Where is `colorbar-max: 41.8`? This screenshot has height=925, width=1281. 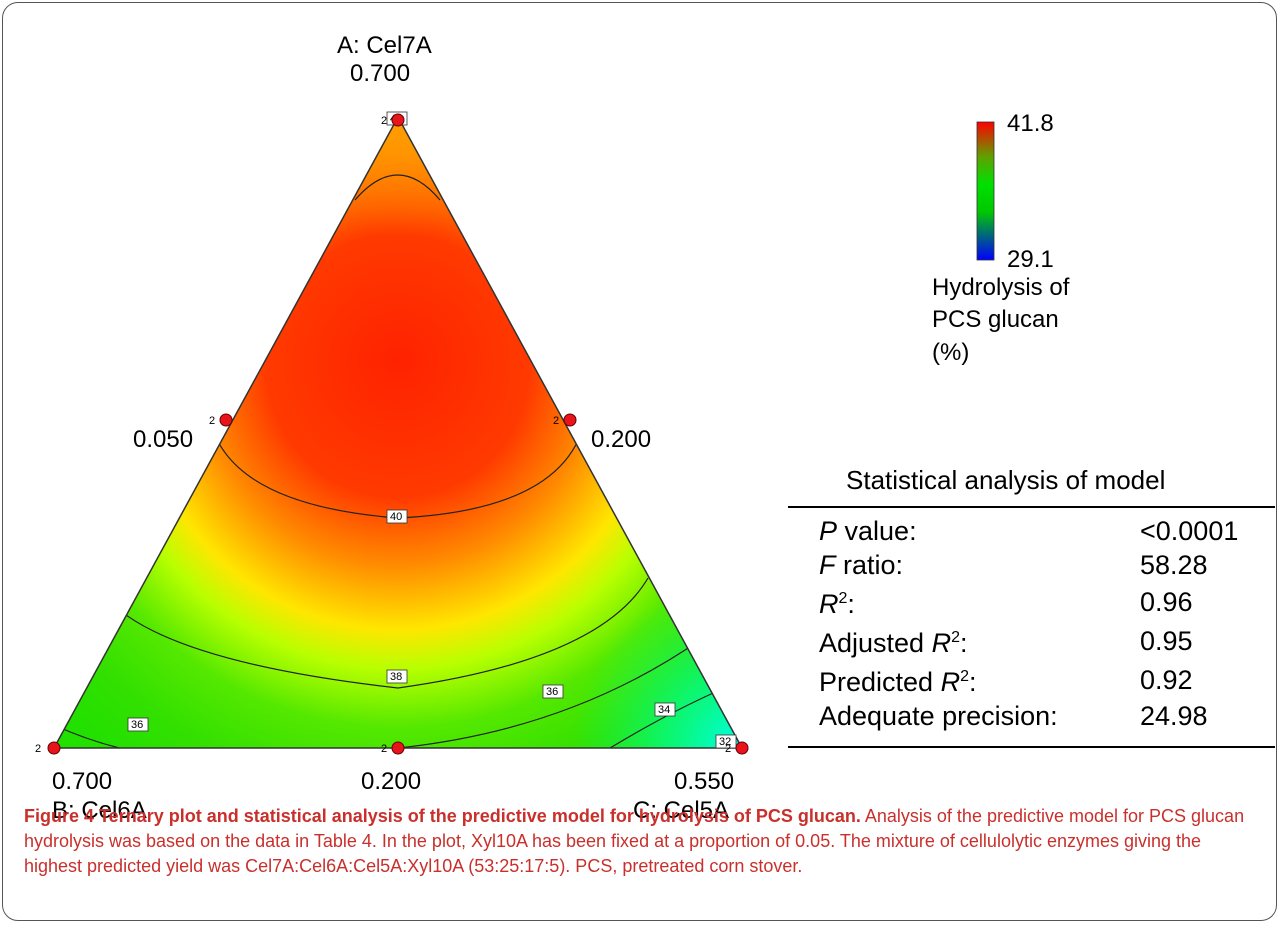 colorbar-max: 41.8 is located at coordinates (1030, 123).